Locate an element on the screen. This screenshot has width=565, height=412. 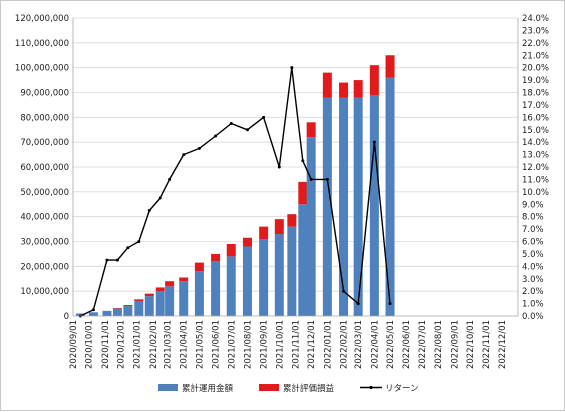
y-tick-label: 100,000,000 is located at coordinates (42, 69).